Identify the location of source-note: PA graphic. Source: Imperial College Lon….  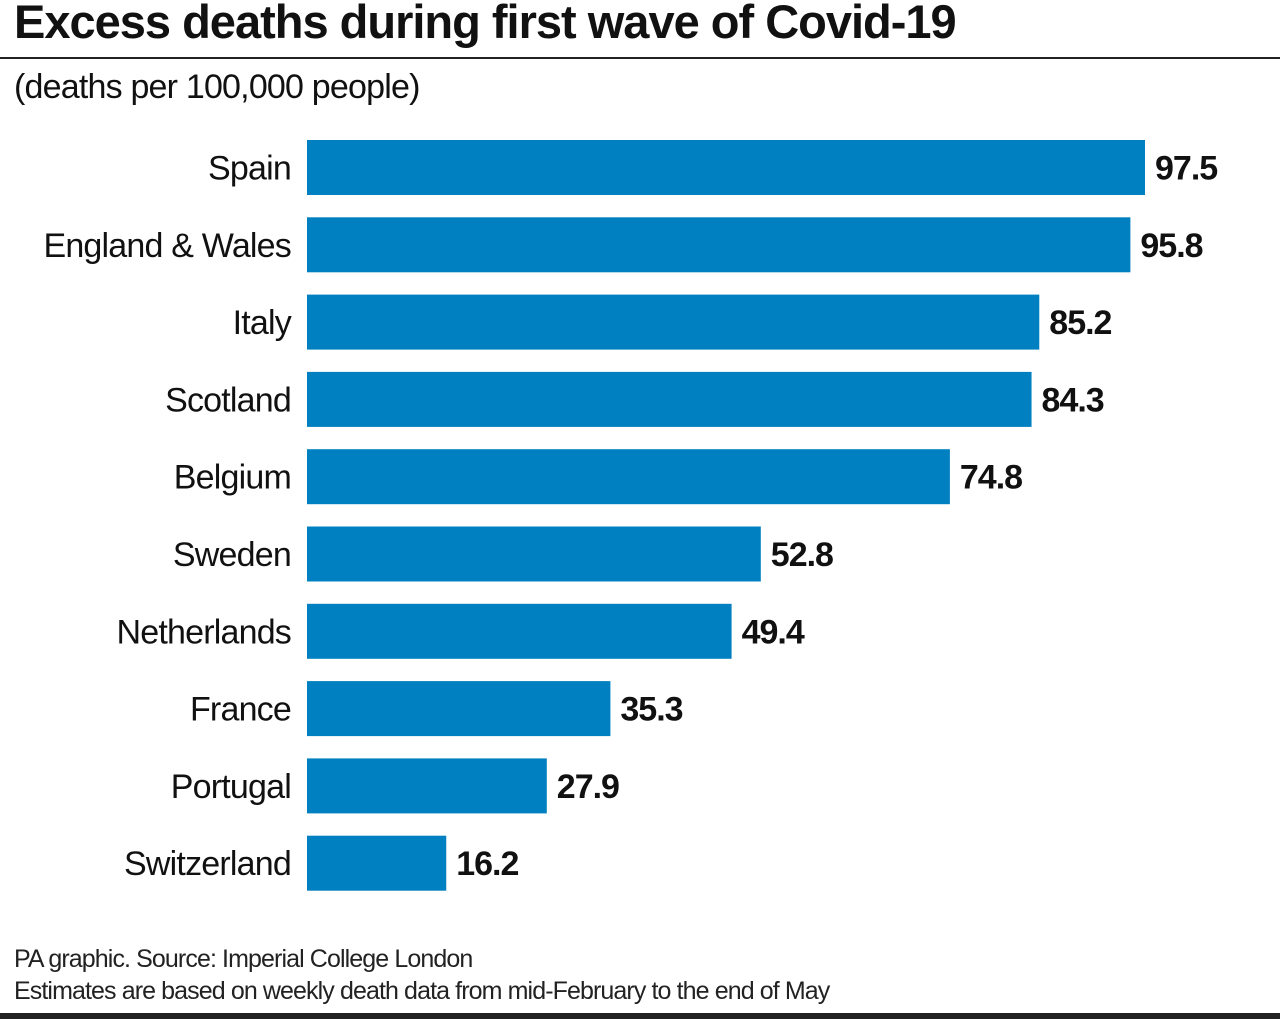
(243, 959).